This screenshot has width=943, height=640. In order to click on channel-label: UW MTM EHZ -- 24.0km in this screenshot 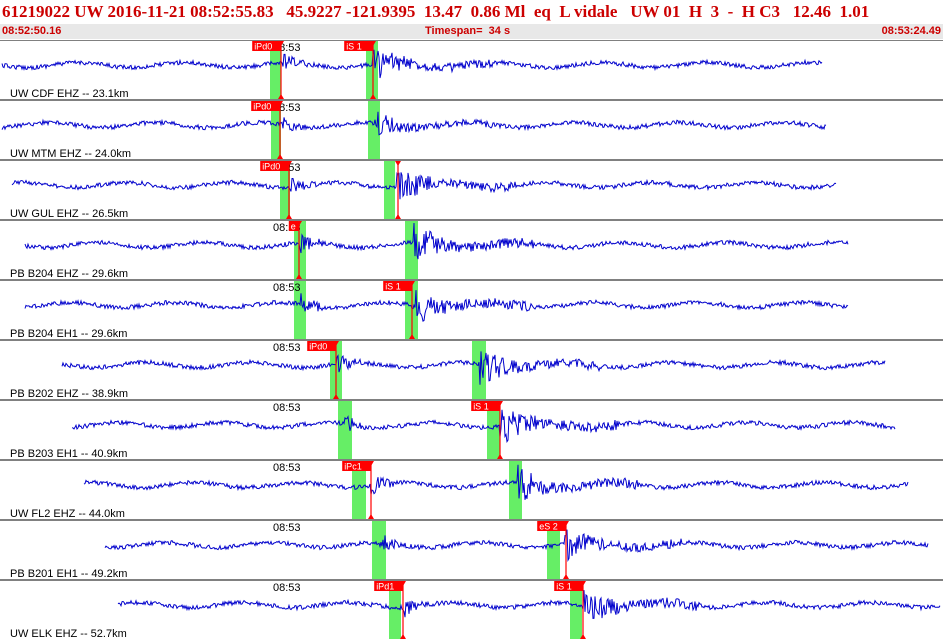, I will do `click(70, 154)`.